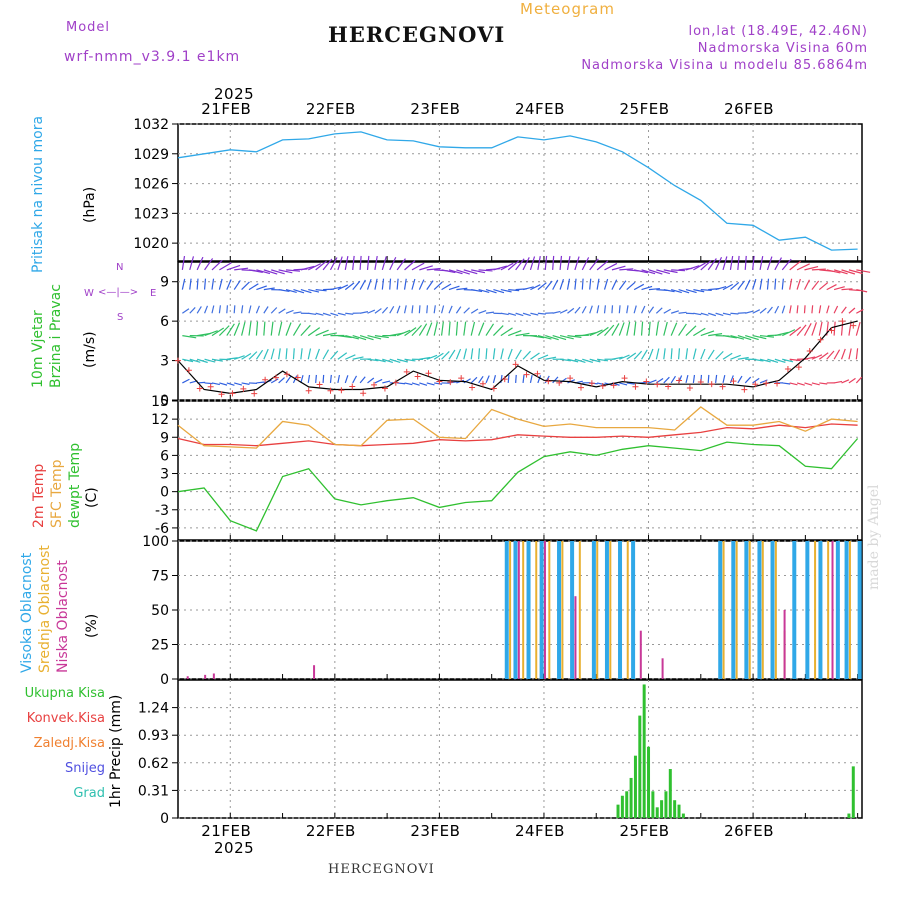  What do you see at coordinates (116, 751) in the screenshot?
I see `precip-unit: 1hr Precip (mm)` at bounding box center [116, 751].